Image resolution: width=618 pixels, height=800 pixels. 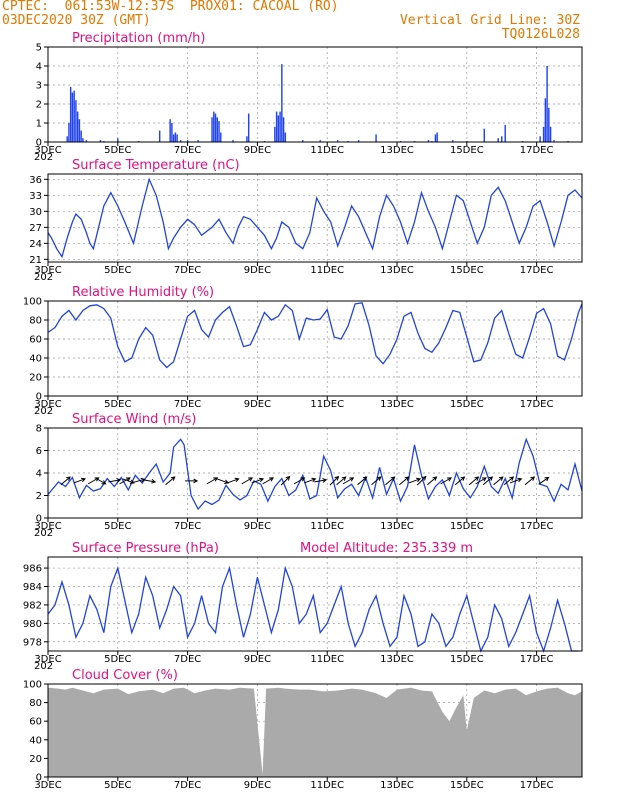 I want to click on panel-title: Surface Wind (m/s), so click(x=134, y=419).